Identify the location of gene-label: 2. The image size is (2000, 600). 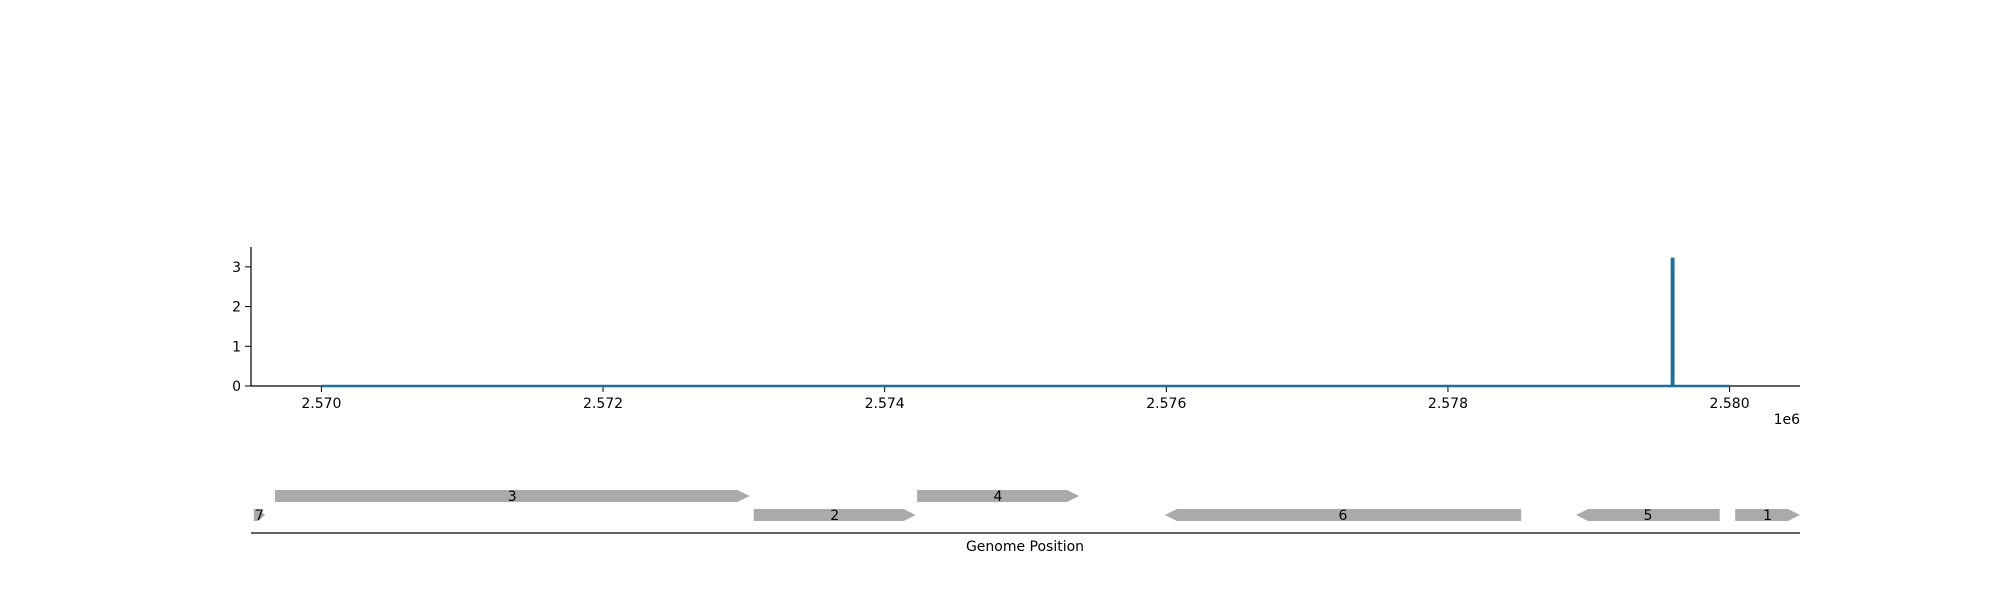
(834, 516).